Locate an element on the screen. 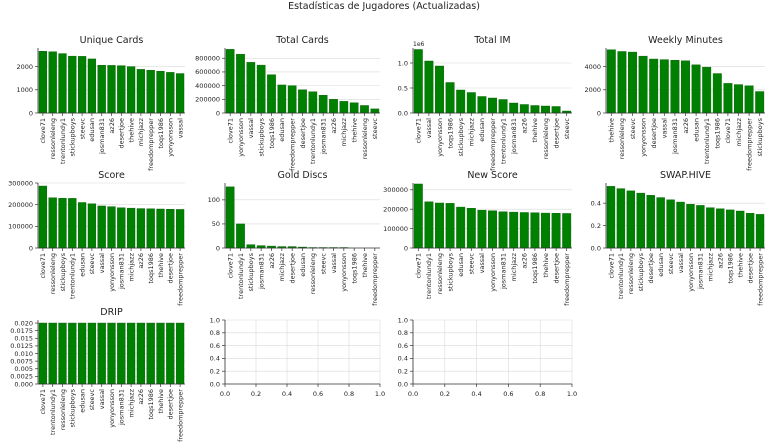 This screenshot has height=446, width=768. x-tick-label-2-11: thehive is located at coordinates (535, 130).